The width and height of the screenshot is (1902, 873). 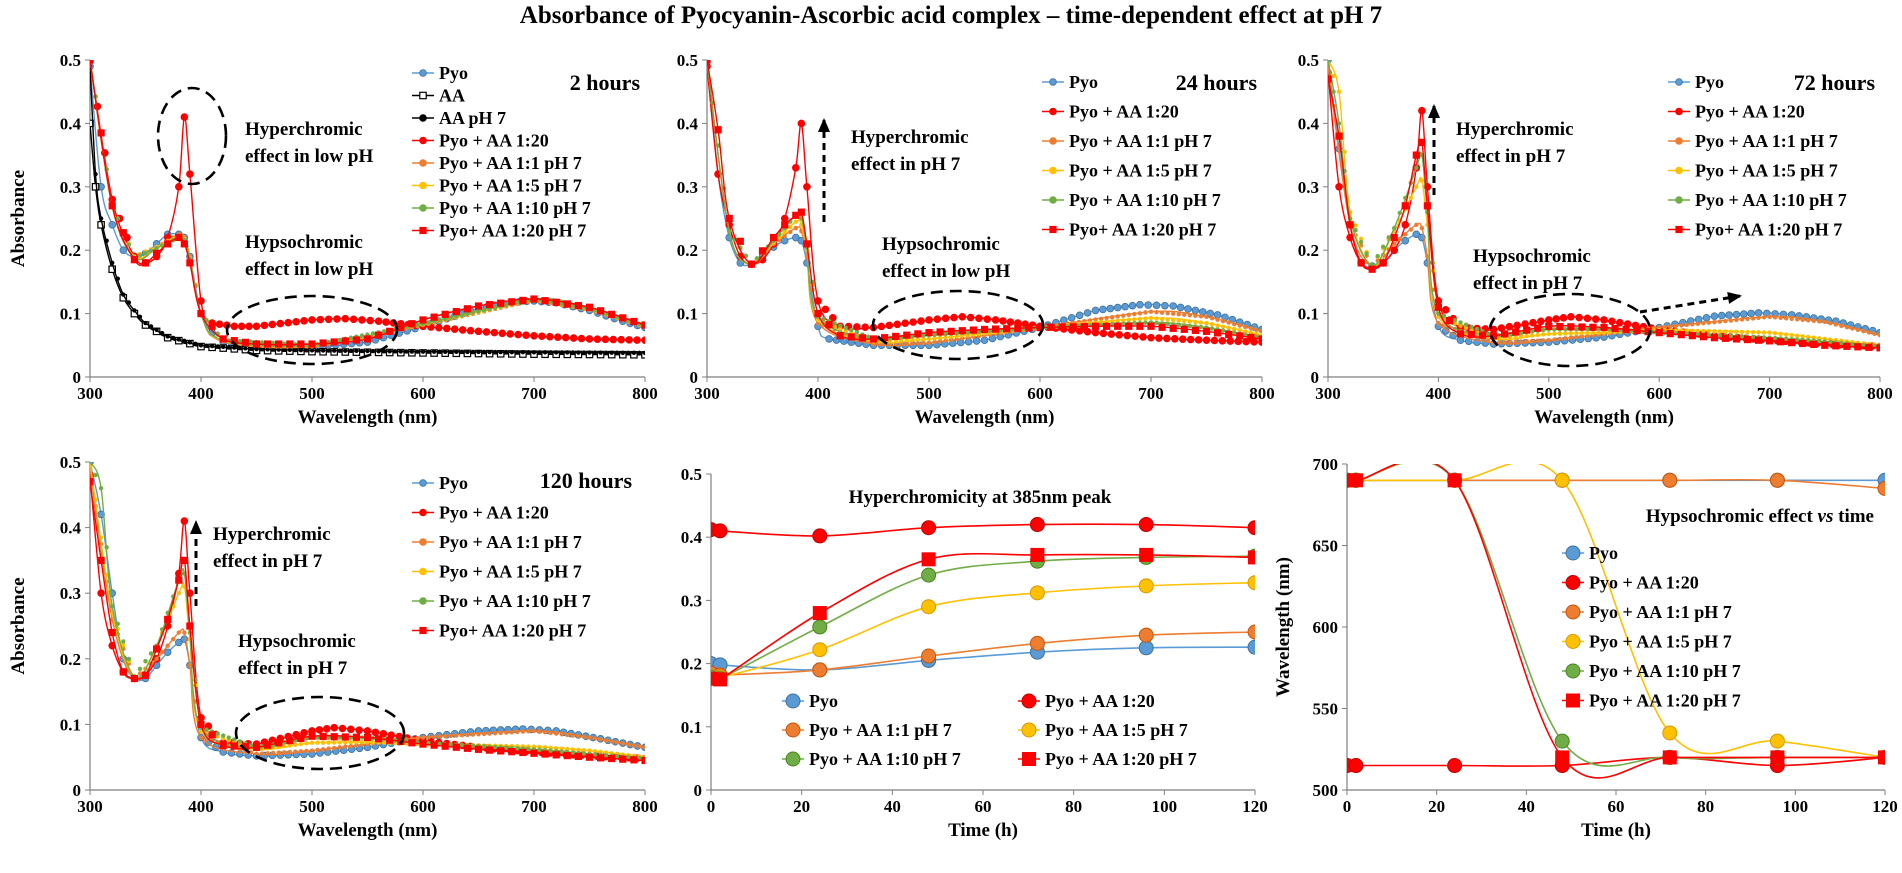 What do you see at coordinates (201, 806) in the screenshot?
I see `x-tick-label: 400` at bounding box center [201, 806].